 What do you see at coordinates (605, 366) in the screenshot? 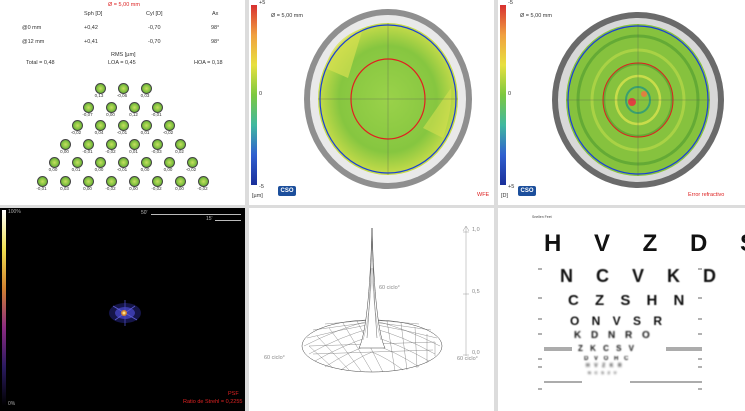
I see `chart-row-8: H V Z K R` at bounding box center [605, 366].